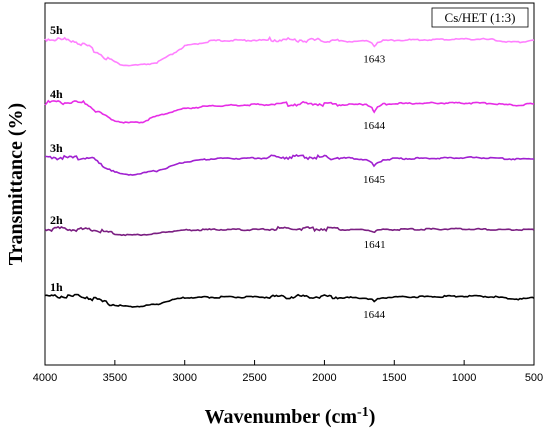 Image resolution: width=550 pixels, height=437 pixels. What do you see at coordinates (363, 412) in the screenshot?
I see `x-axis-title-exponent: -1` at bounding box center [363, 412].